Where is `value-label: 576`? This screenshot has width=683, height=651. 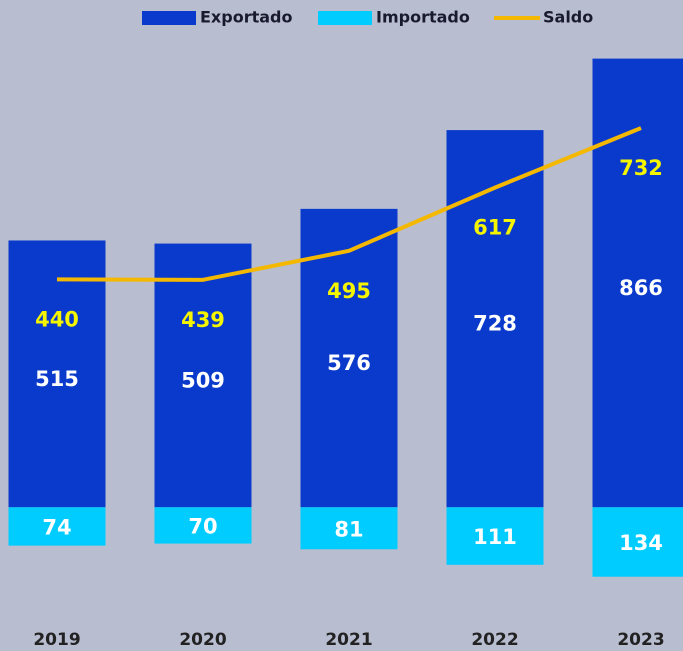
value-label: 576 is located at coordinates (349, 363).